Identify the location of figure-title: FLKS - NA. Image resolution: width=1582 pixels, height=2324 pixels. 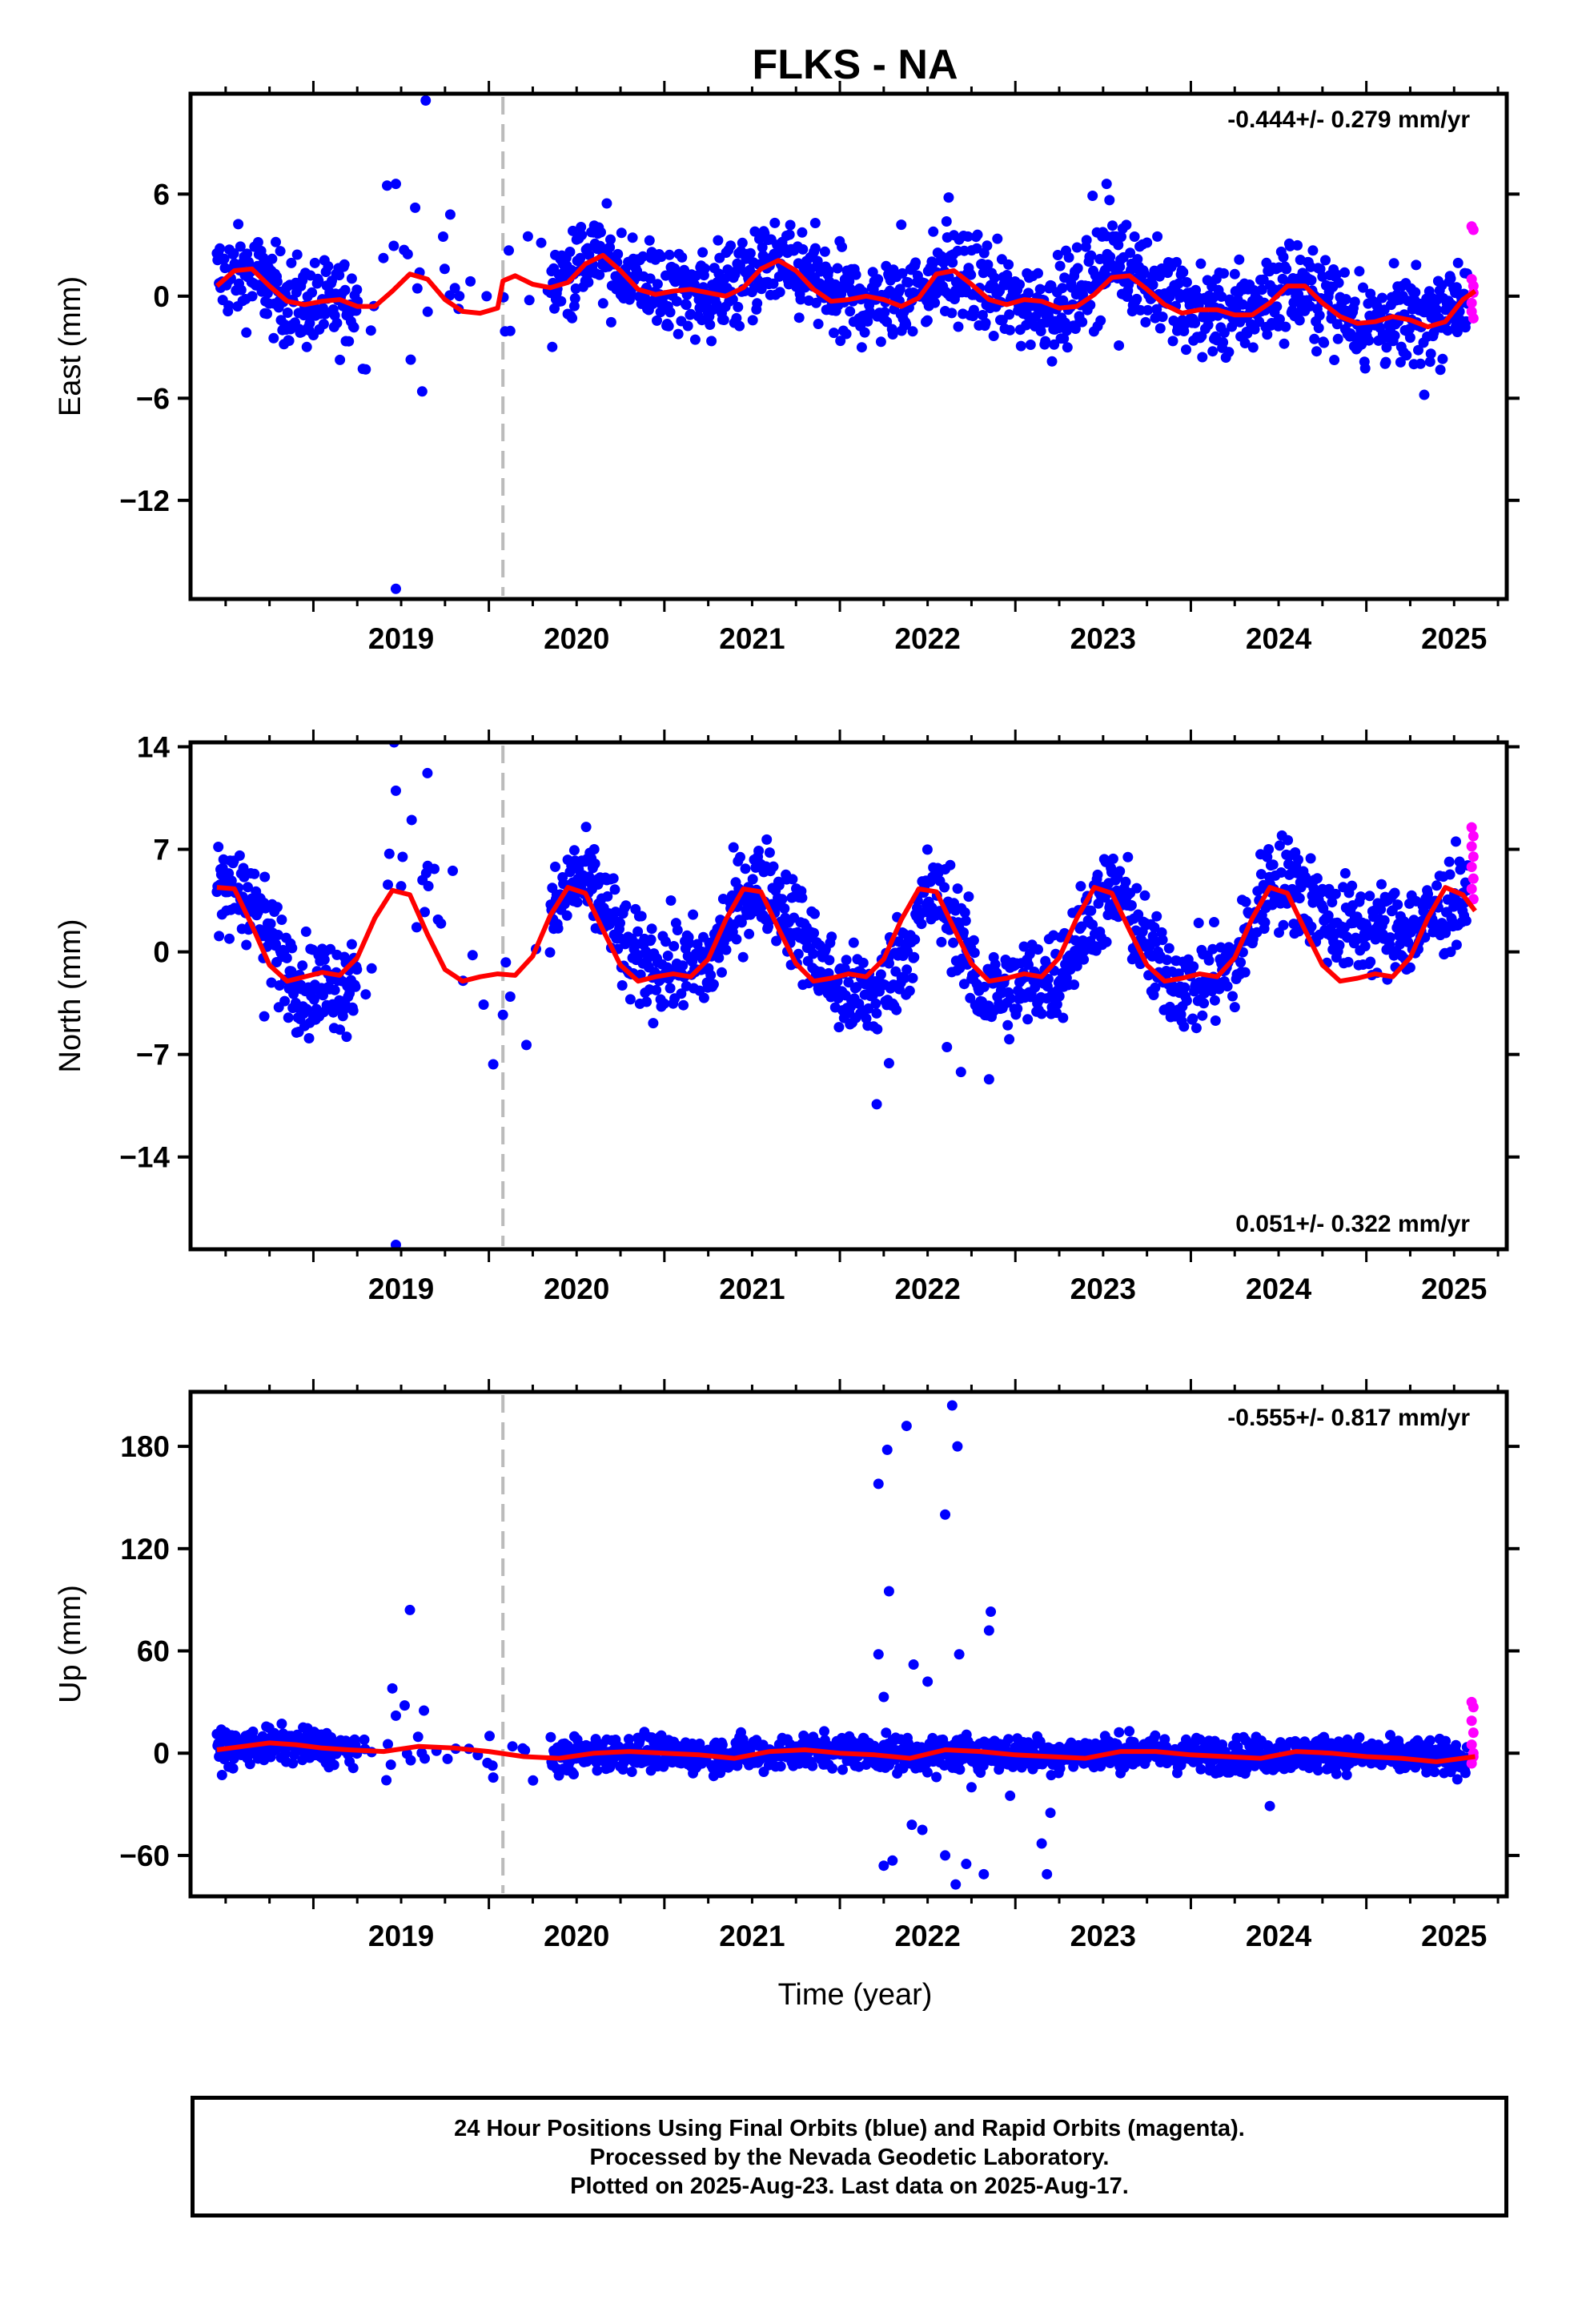
(855, 65).